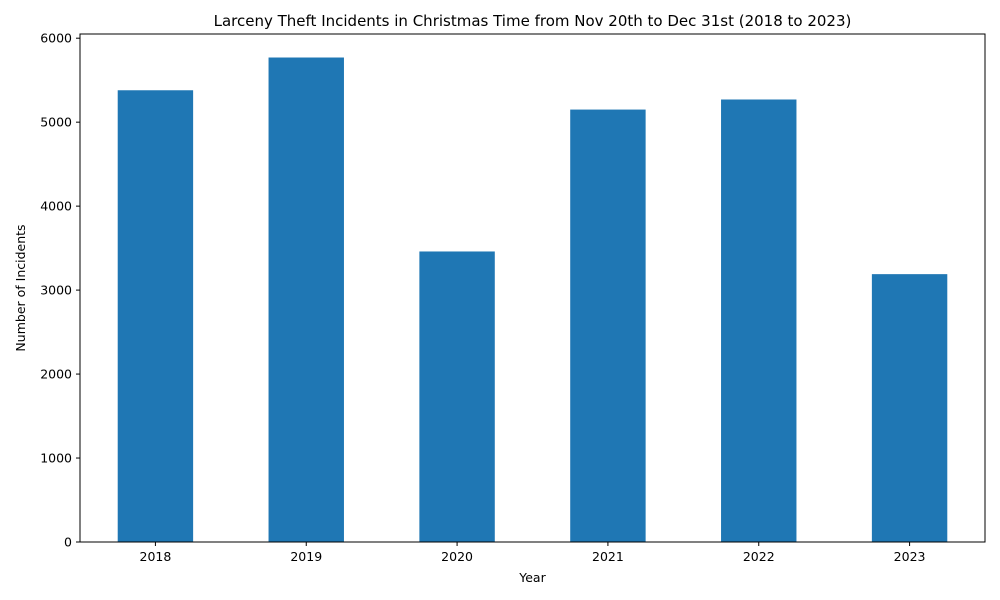 The height and width of the screenshot is (600, 1000). What do you see at coordinates (608, 325) in the screenshot?
I see `bar-2021` at bounding box center [608, 325].